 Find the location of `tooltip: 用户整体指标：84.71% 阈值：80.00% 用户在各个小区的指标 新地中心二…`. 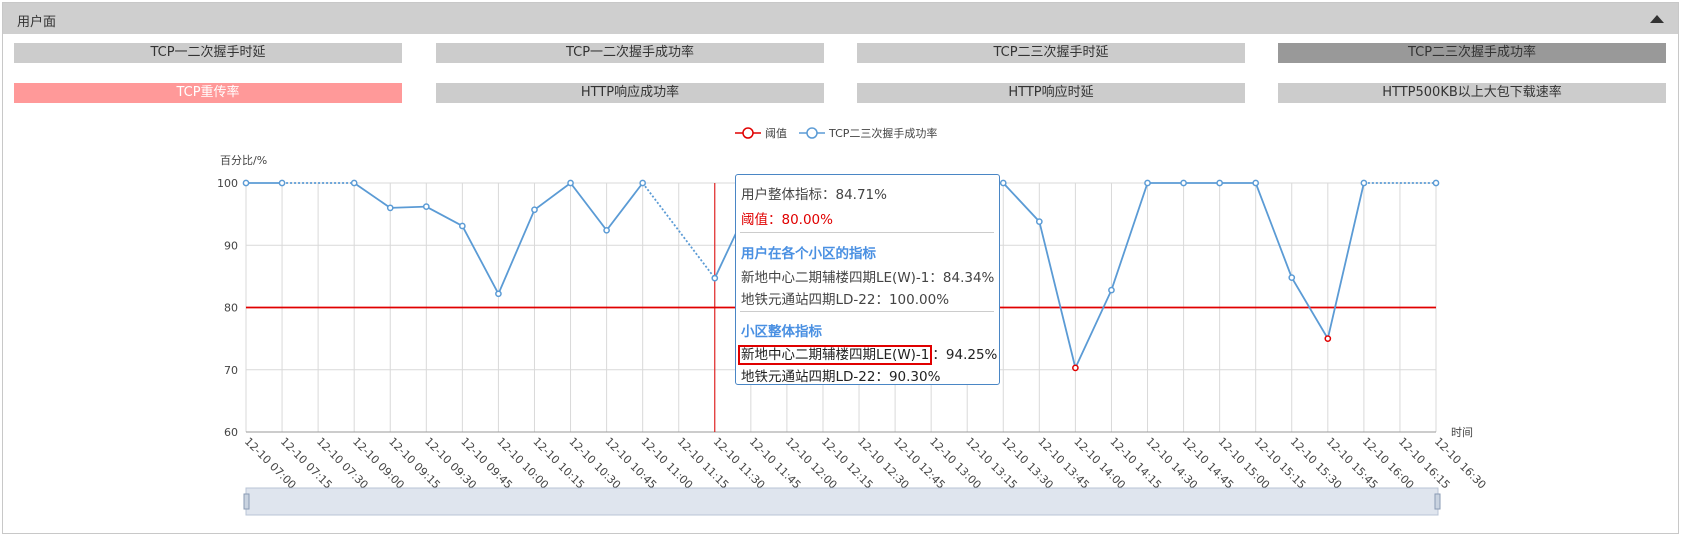

tooltip: 用户整体指标：84.71% 阈值：80.00% 用户在各个小区的指标 新地中心二… is located at coordinates (867, 279).